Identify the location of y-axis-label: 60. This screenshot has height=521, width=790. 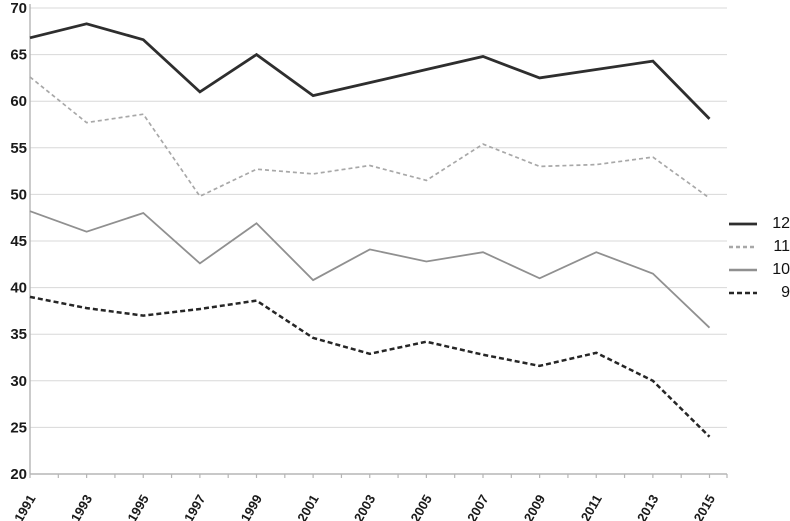
(18, 101).